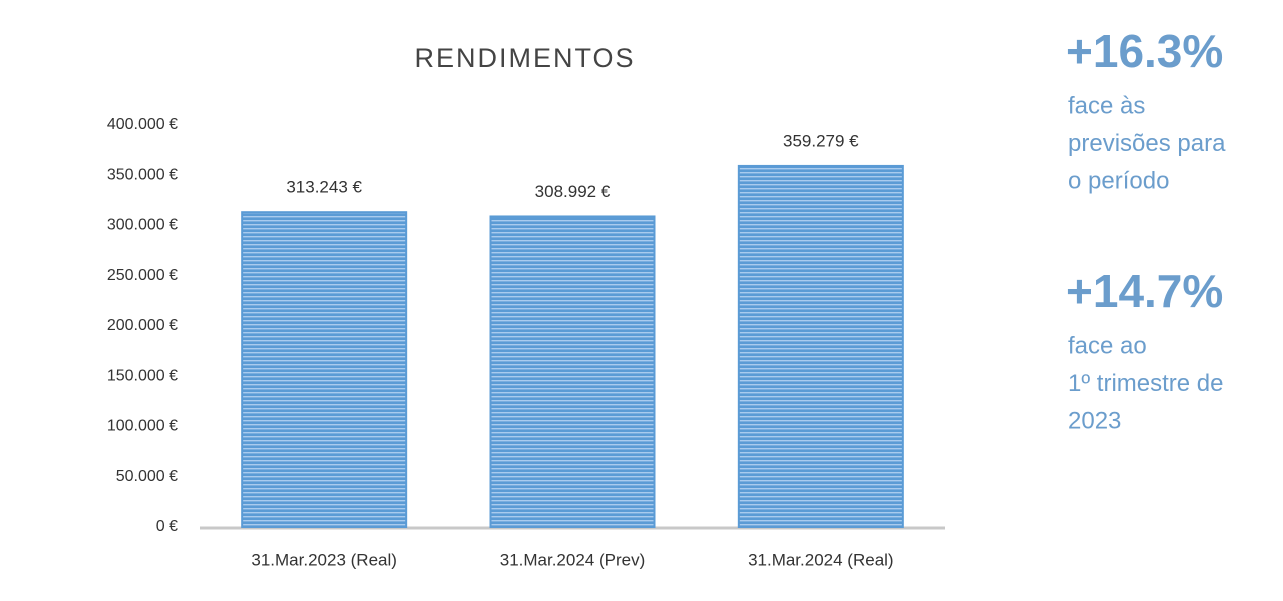 This screenshot has height=601, width=1283. I want to click on value-label: 308.992 €, so click(573, 191).